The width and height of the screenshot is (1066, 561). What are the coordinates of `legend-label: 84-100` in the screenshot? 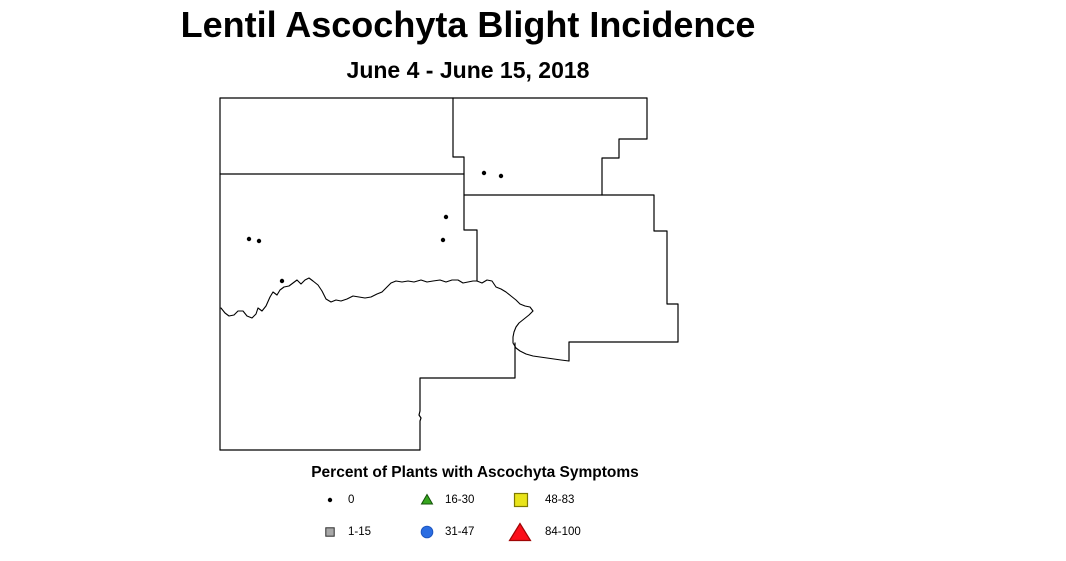 It's located at (563, 532).